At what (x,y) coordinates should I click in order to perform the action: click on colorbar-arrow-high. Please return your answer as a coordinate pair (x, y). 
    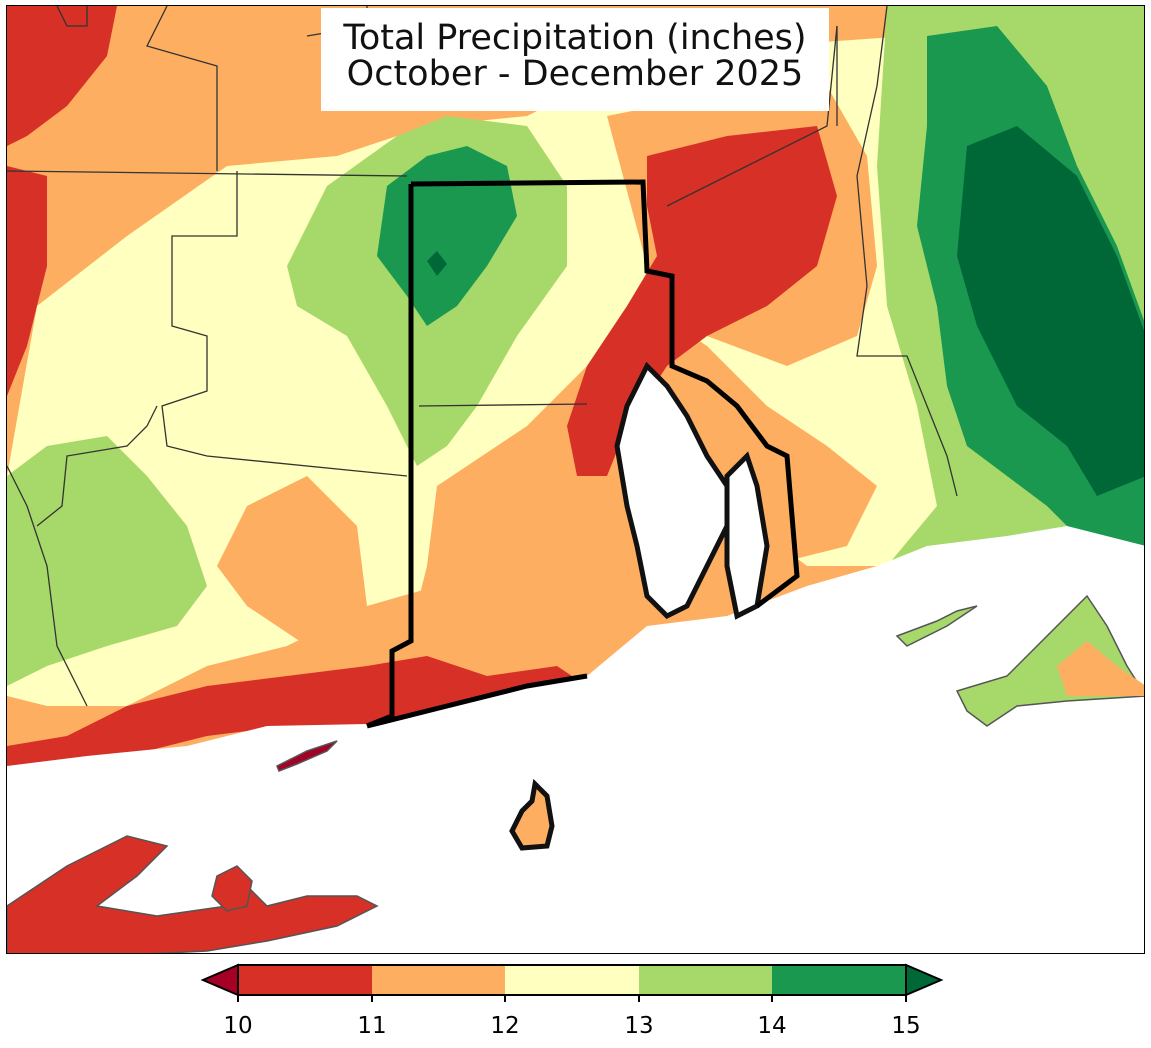
    Looking at the image, I should click on (924, 980).